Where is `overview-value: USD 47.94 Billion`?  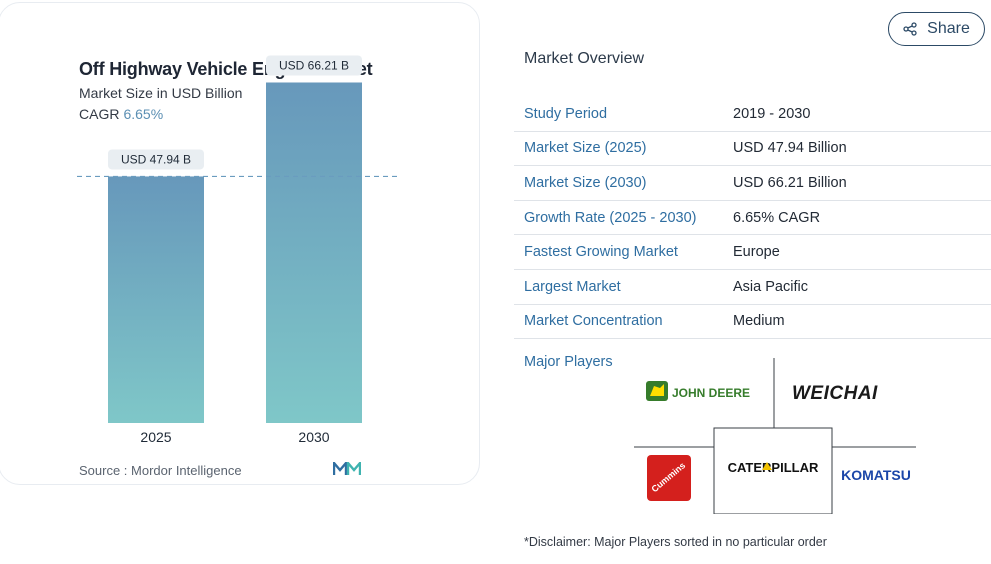 overview-value: USD 47.94 Billion is located at coordinates (790, 148).